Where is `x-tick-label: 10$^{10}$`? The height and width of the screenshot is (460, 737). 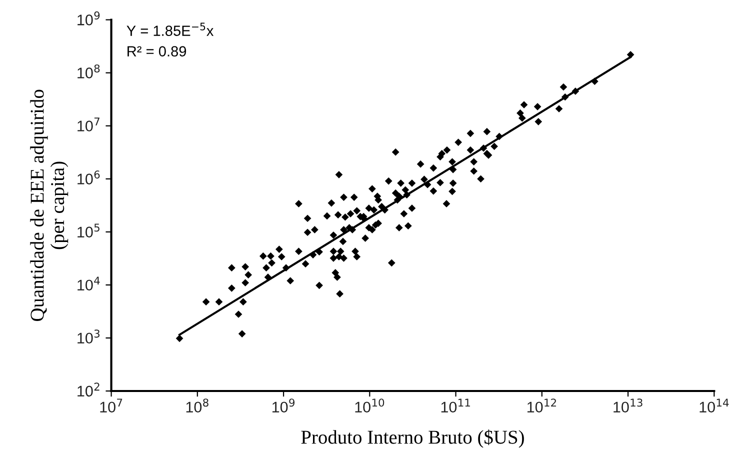 x-tick-label: 10$^{10}$ is located at coordinates (369, 405).